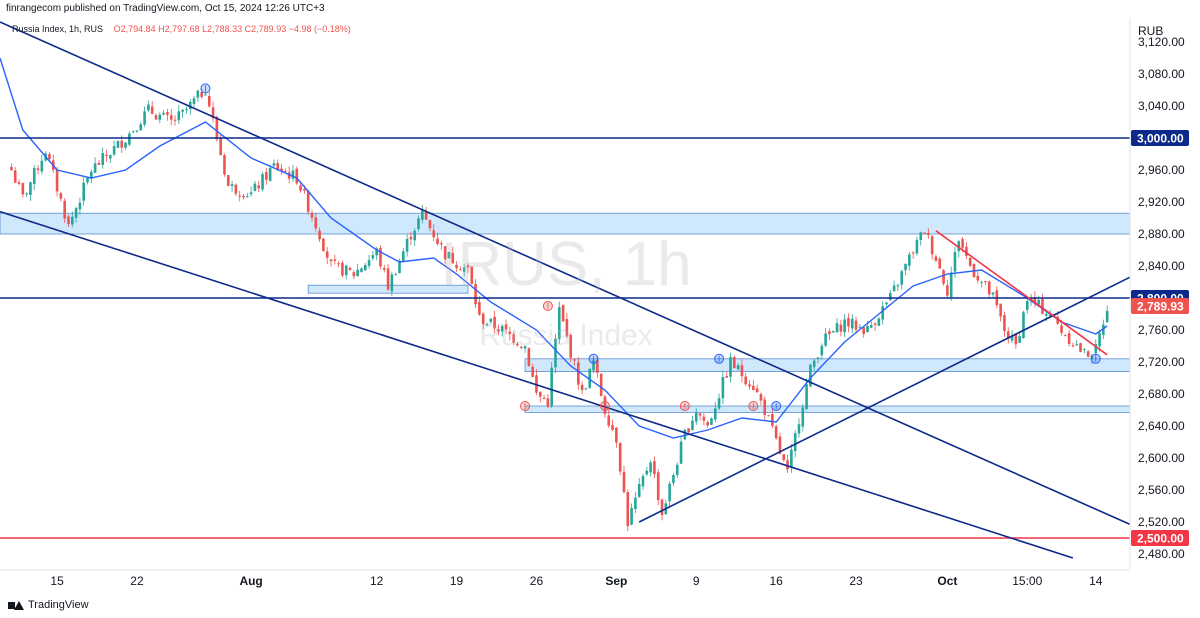  What do you see at coordinates (566, 264) in the screenshot?
I see `watermark-ticker: IRUS, 1h` at bounding box center [566, 264].